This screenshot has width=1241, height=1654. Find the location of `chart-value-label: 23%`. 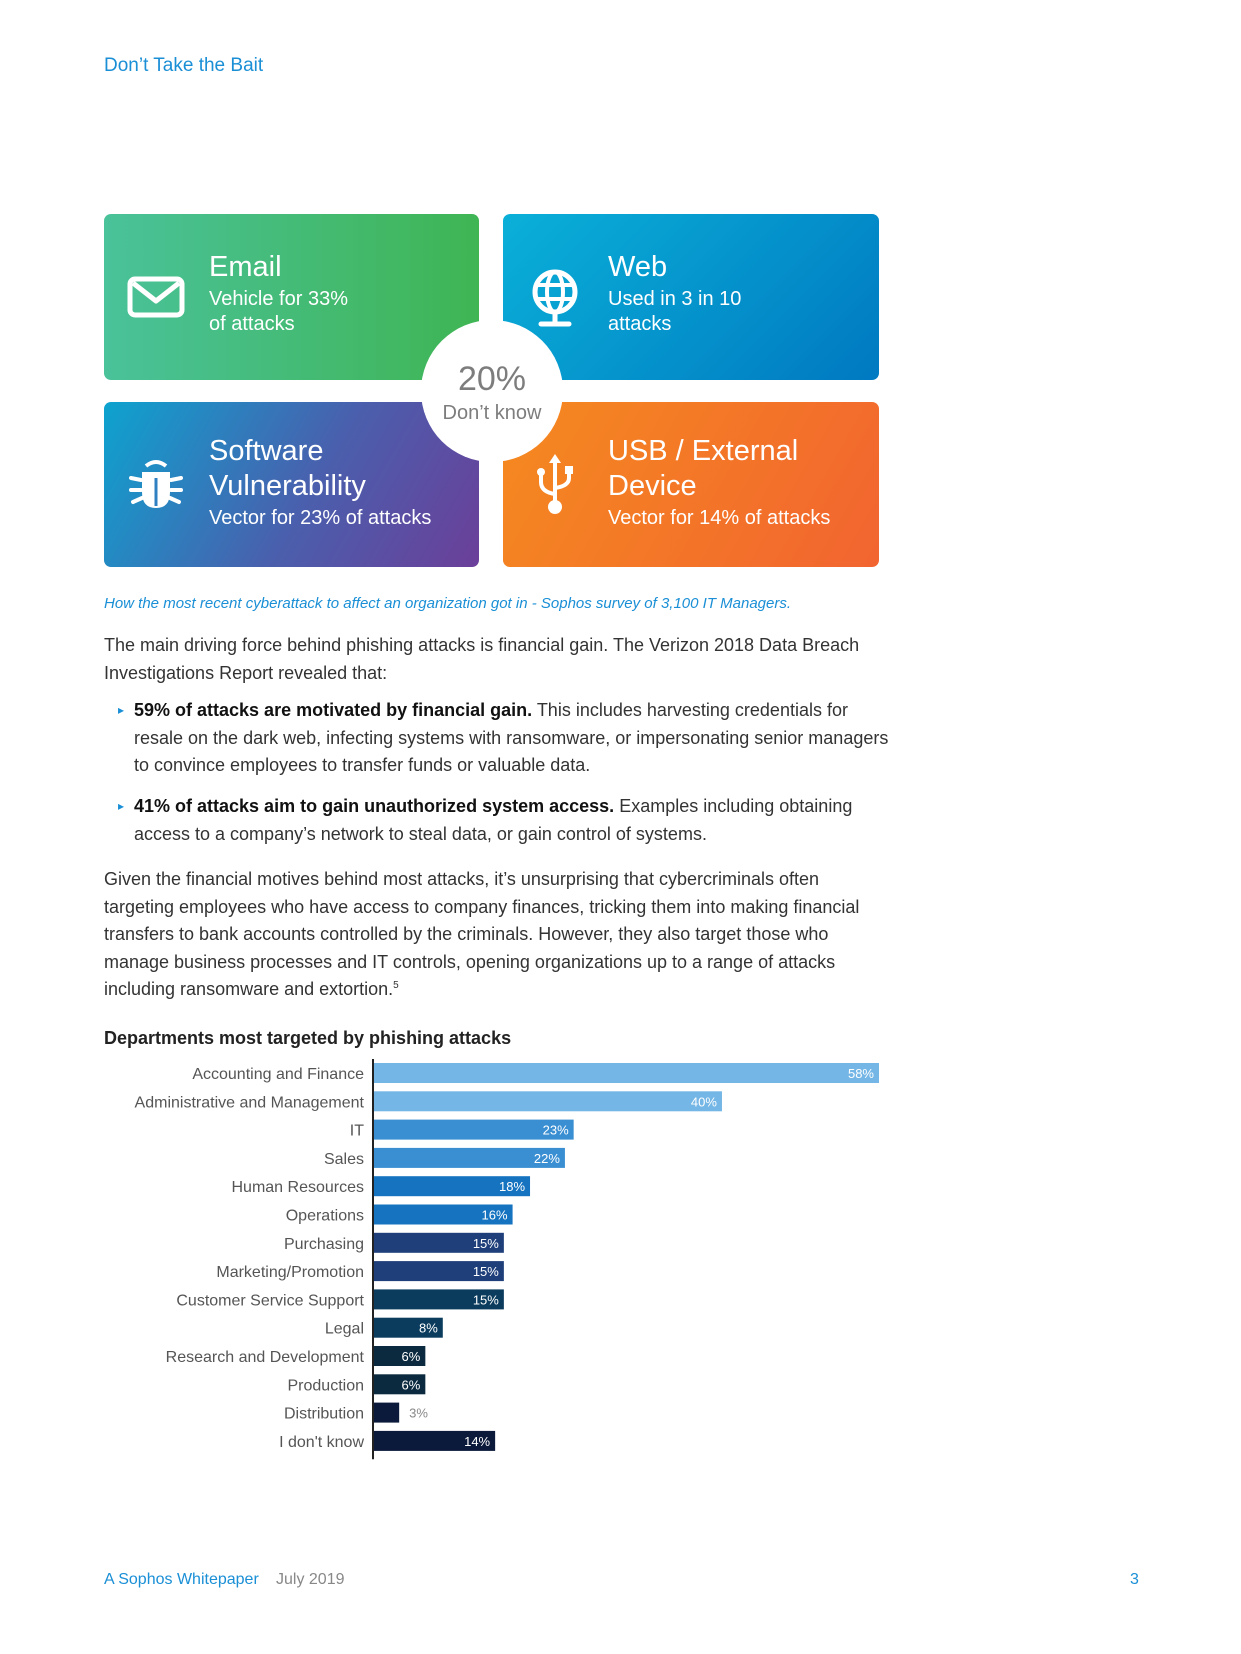

chart-value-label: 23% is located at coordinates (556, 1130).